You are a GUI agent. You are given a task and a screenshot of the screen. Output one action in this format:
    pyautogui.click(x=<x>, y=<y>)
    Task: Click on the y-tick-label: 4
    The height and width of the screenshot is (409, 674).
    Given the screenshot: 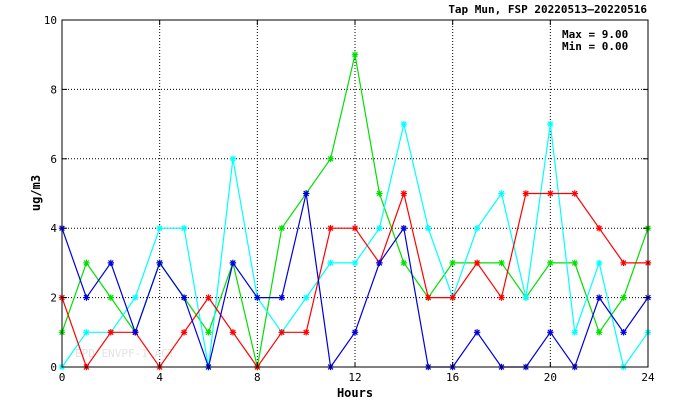 What is the action you would take?
    pyautogui.click(x=53, y=228)
    